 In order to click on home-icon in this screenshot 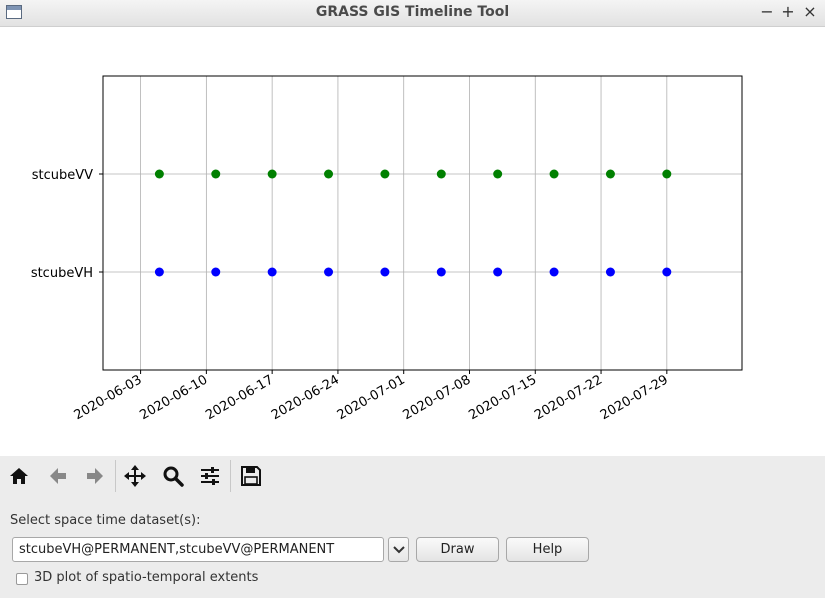, I will do `click(19, 476)`.